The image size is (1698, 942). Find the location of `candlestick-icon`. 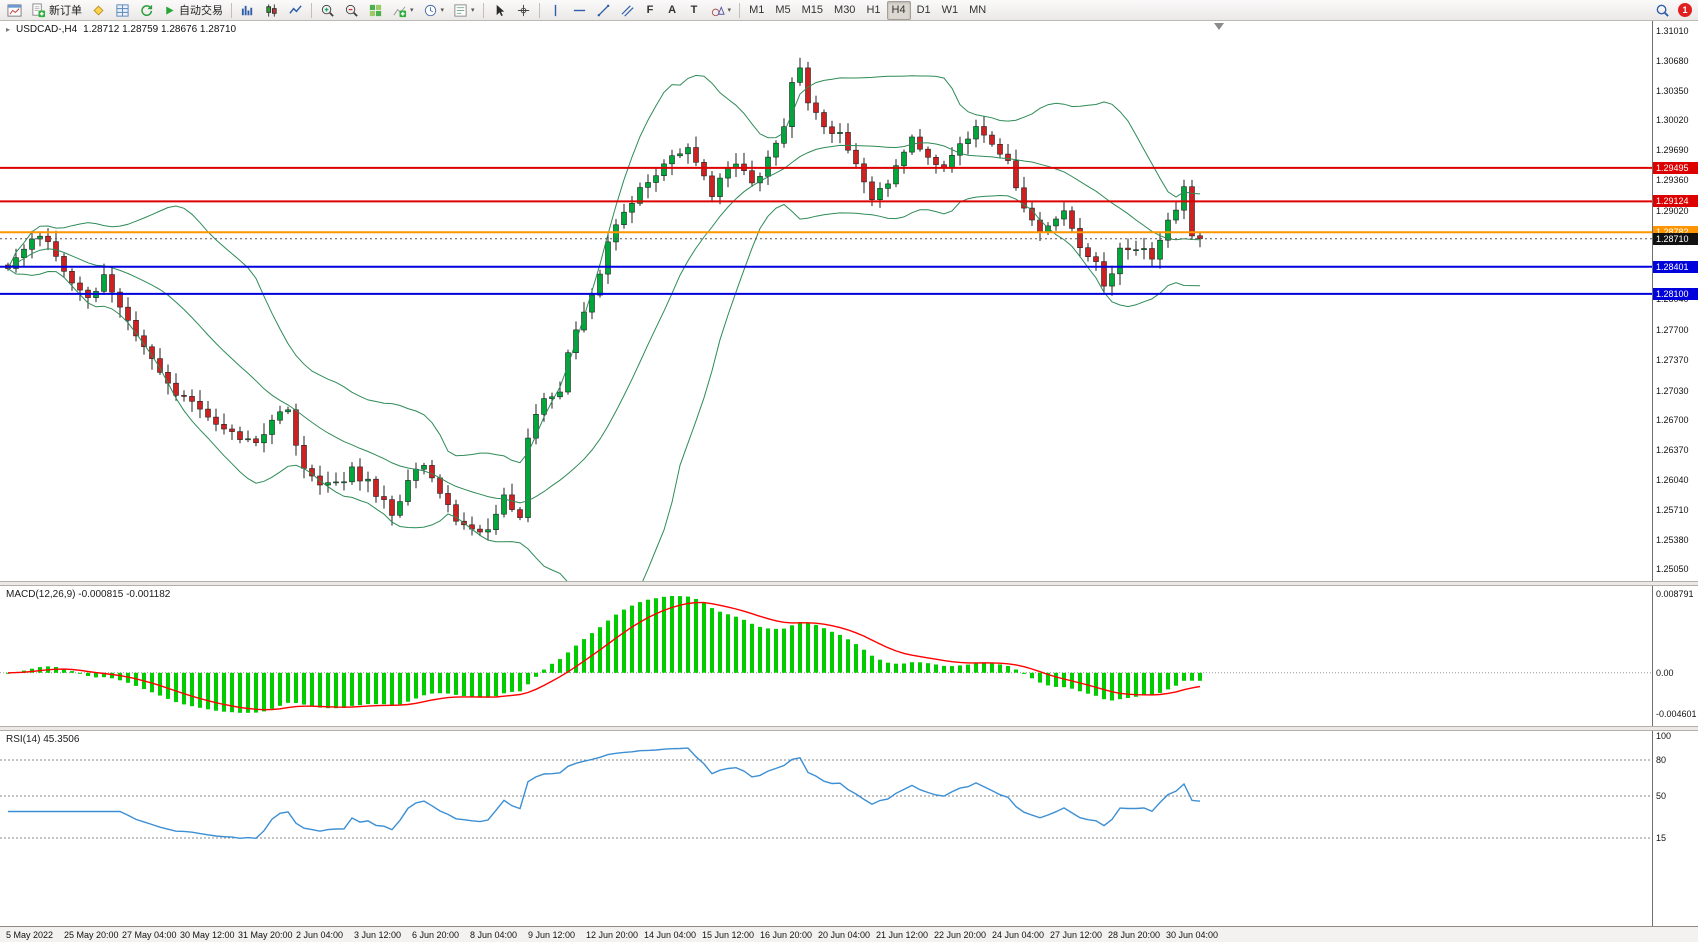

candlestick-icon is located at coordinates (271, 10).